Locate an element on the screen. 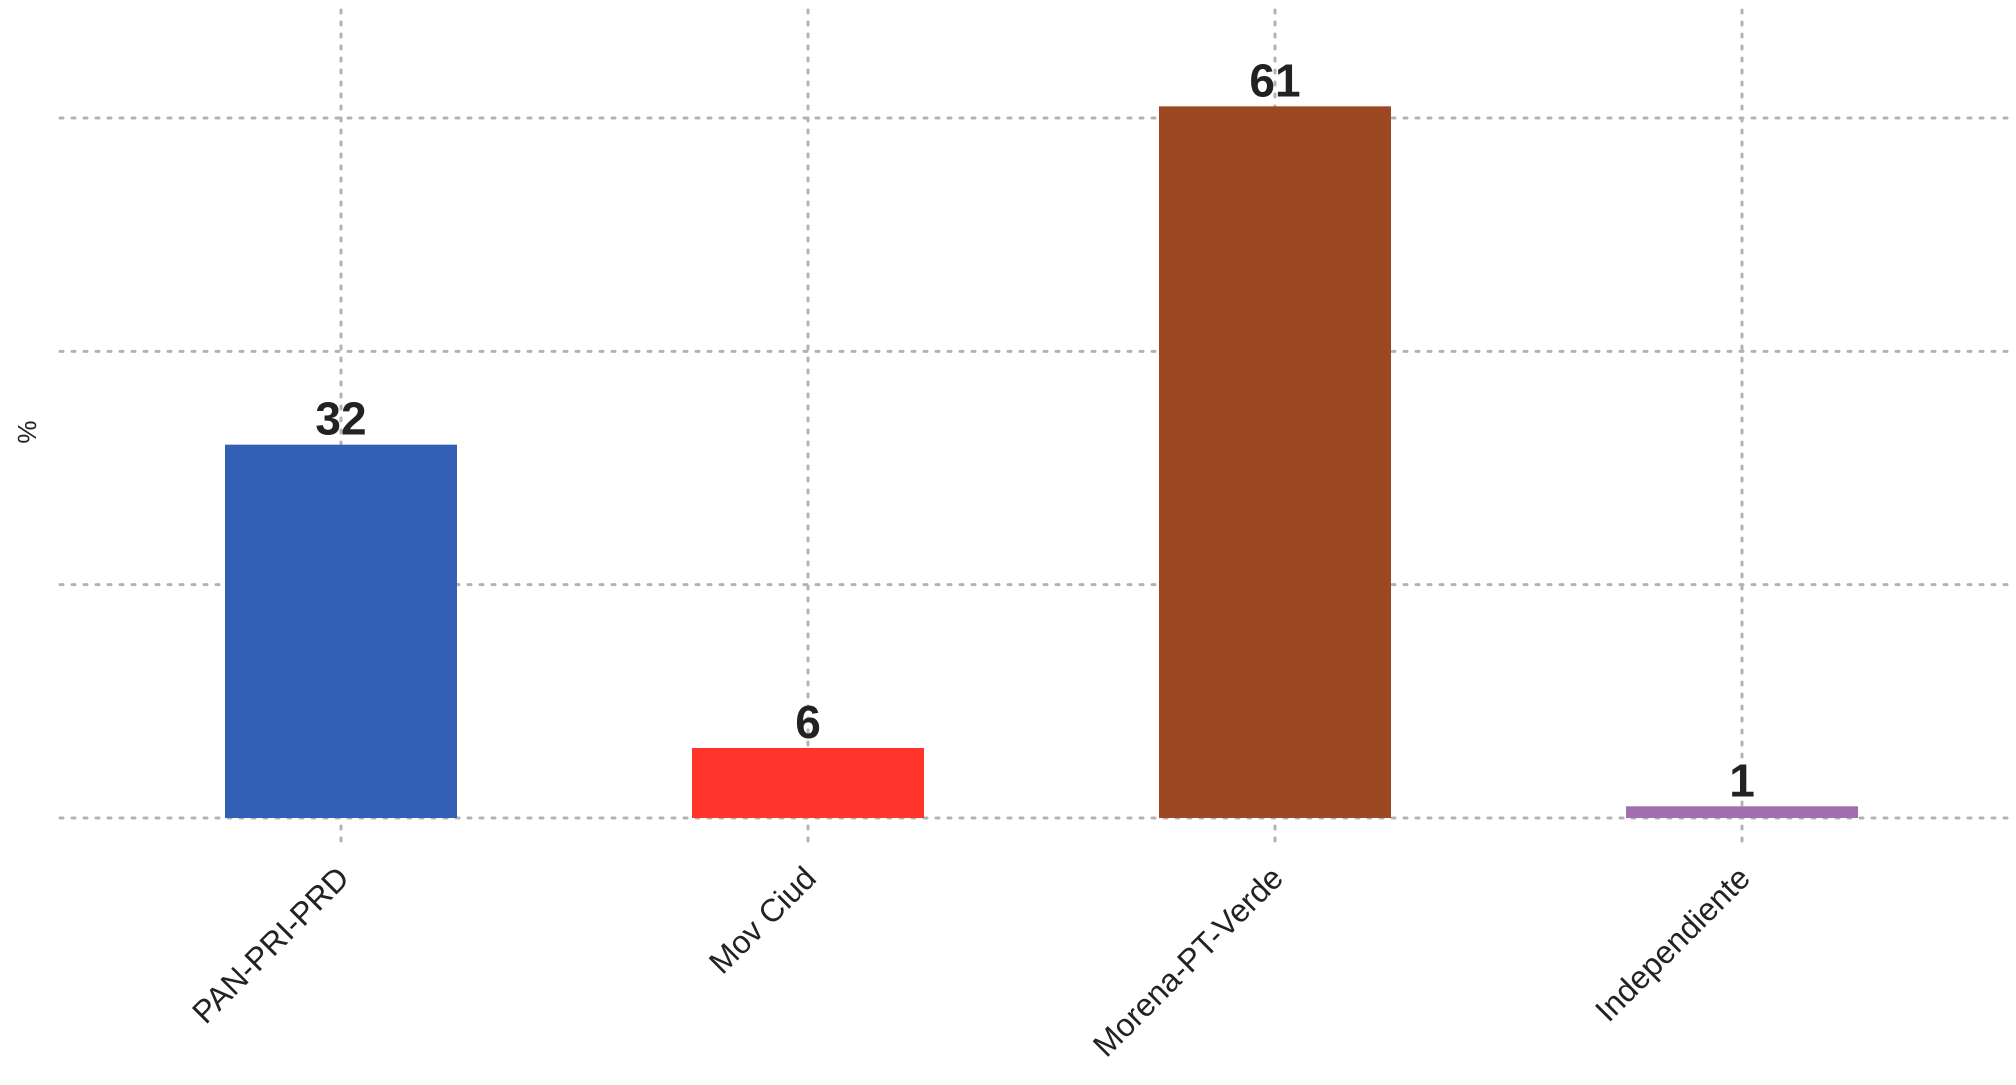 The width and height of the screenshot is (2016, 1085). x-tick-label-3: Independiente is located at coordinates (1672, 943).